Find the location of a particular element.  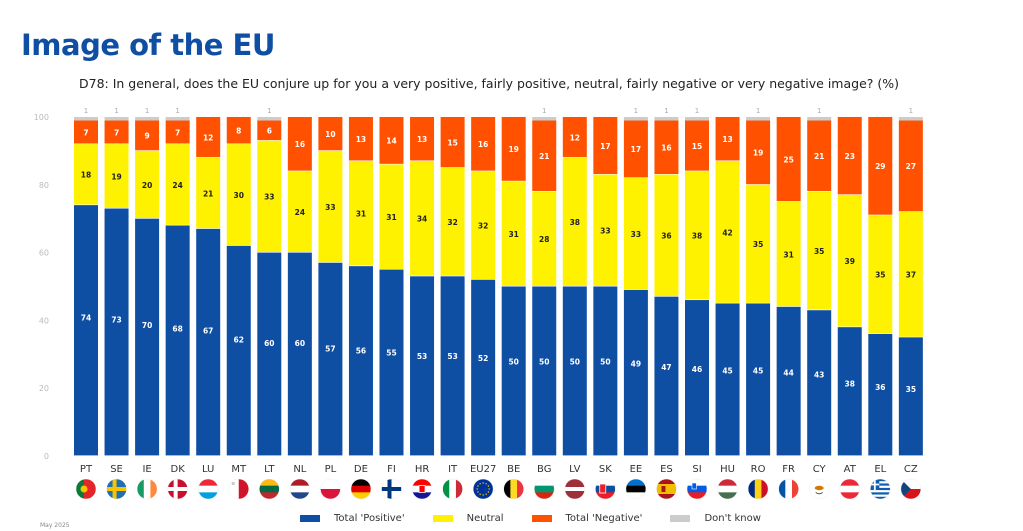

data-label-neutral: 33 is located at coordinates (605, 231).